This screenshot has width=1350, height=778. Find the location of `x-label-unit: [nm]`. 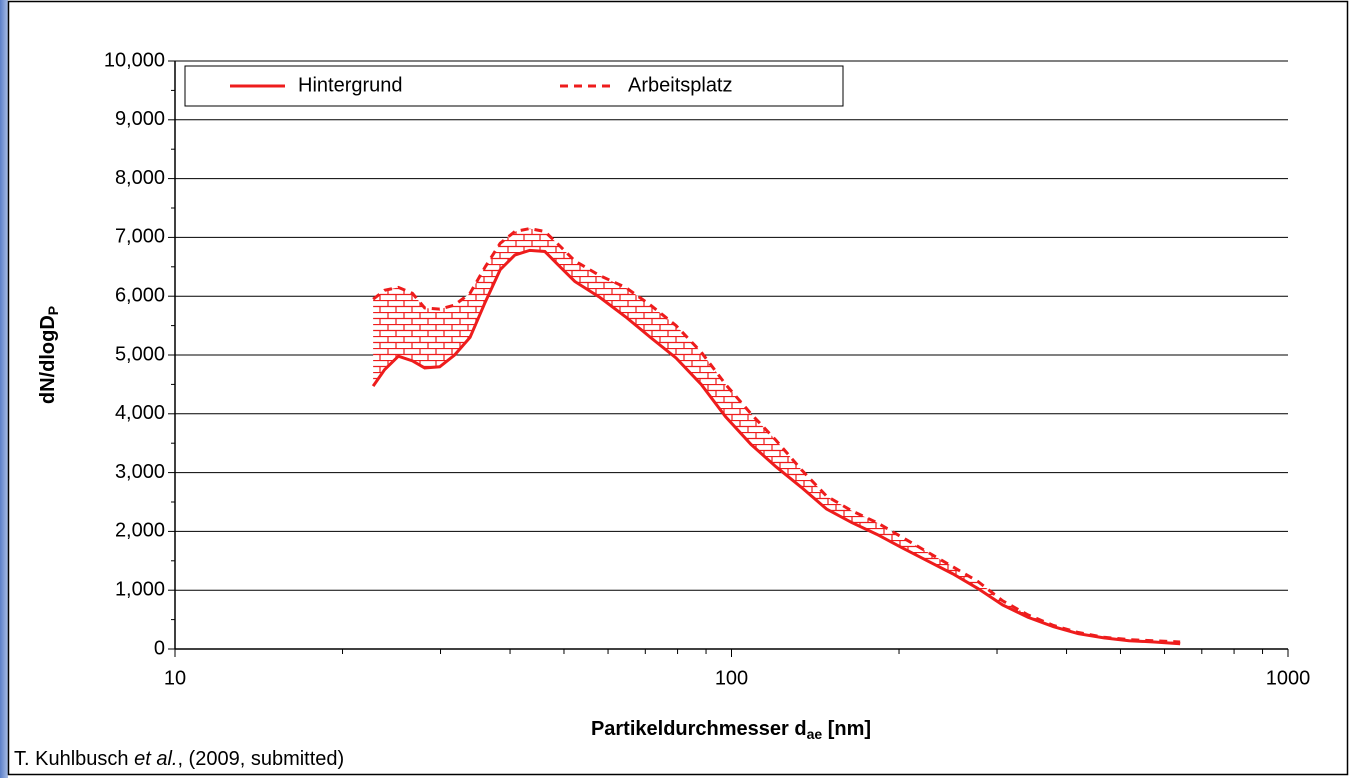

x-label-unit: [nm] is located at coordinates (846, 729).